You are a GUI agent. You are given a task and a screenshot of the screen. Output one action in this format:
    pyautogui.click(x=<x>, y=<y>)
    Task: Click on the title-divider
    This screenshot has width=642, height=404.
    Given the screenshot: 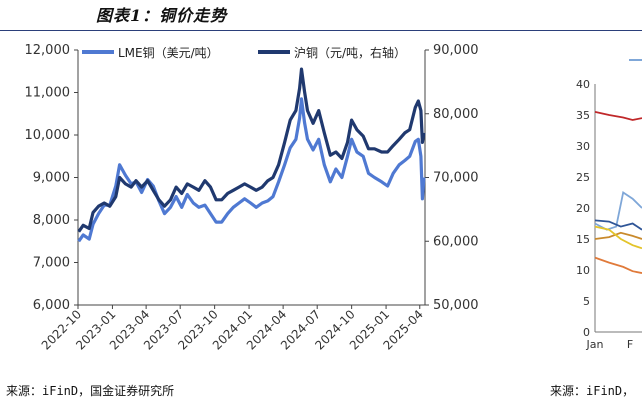 What is the action you would take?
    pyautogui.click(x=321, y=30)
    